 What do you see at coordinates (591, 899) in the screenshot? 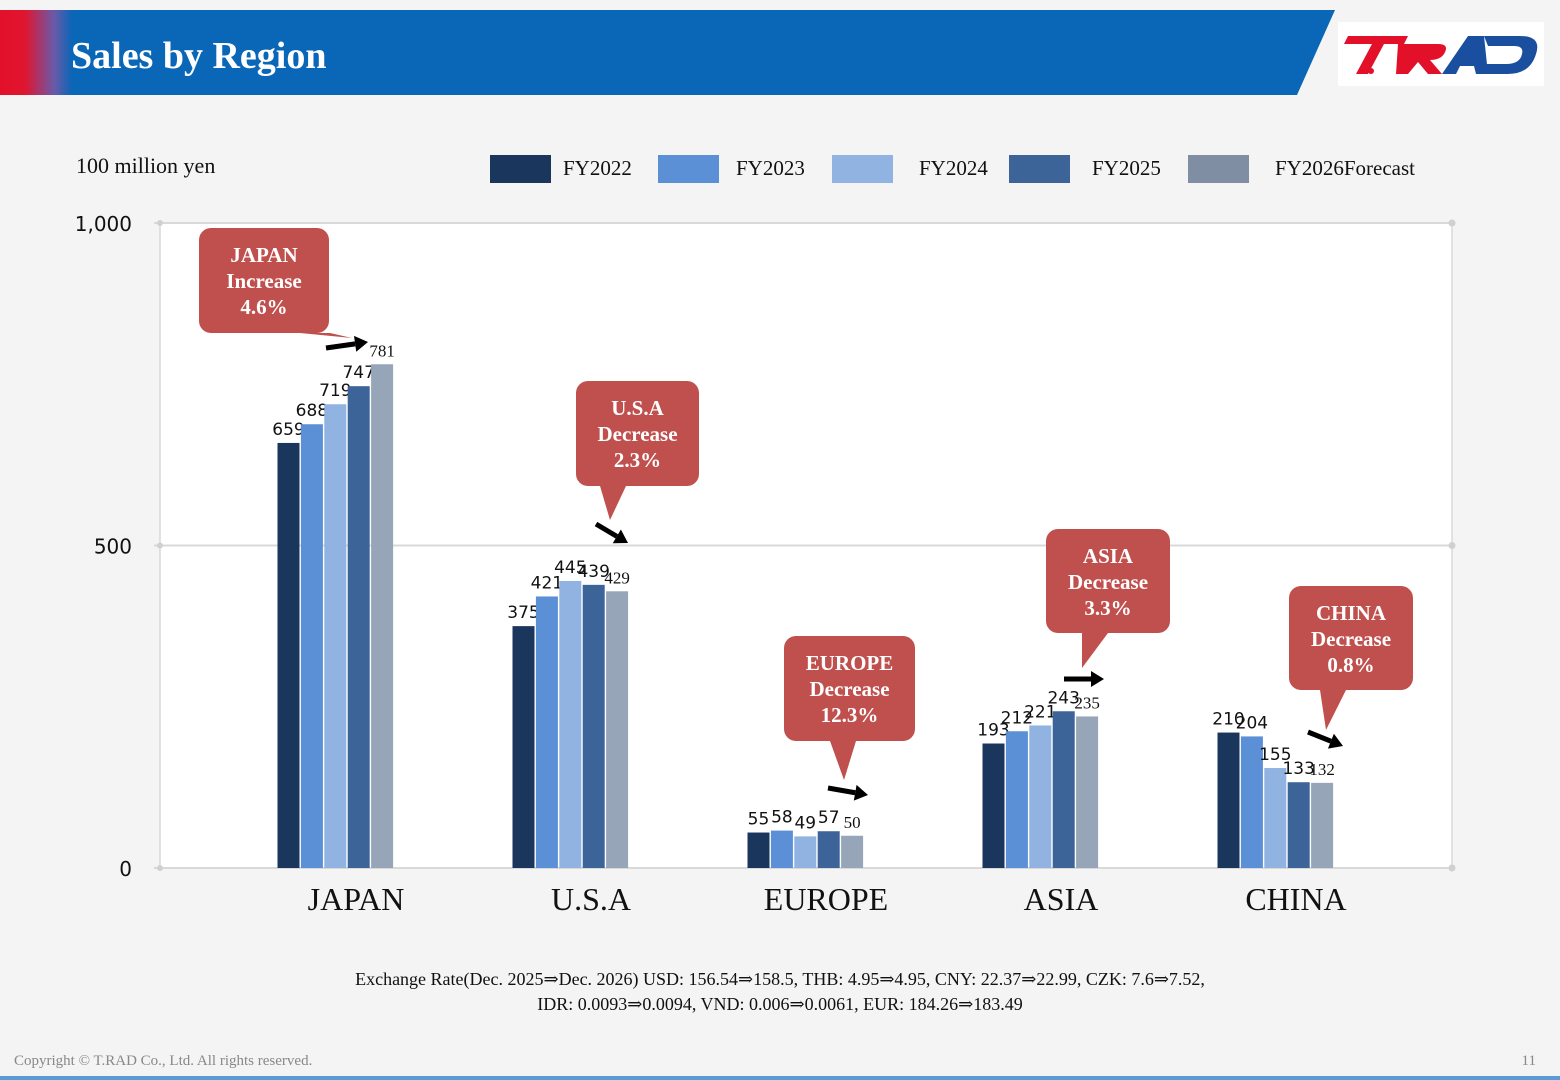
I see `x-category-label: U.S.A` at bounding box center [591, 899].